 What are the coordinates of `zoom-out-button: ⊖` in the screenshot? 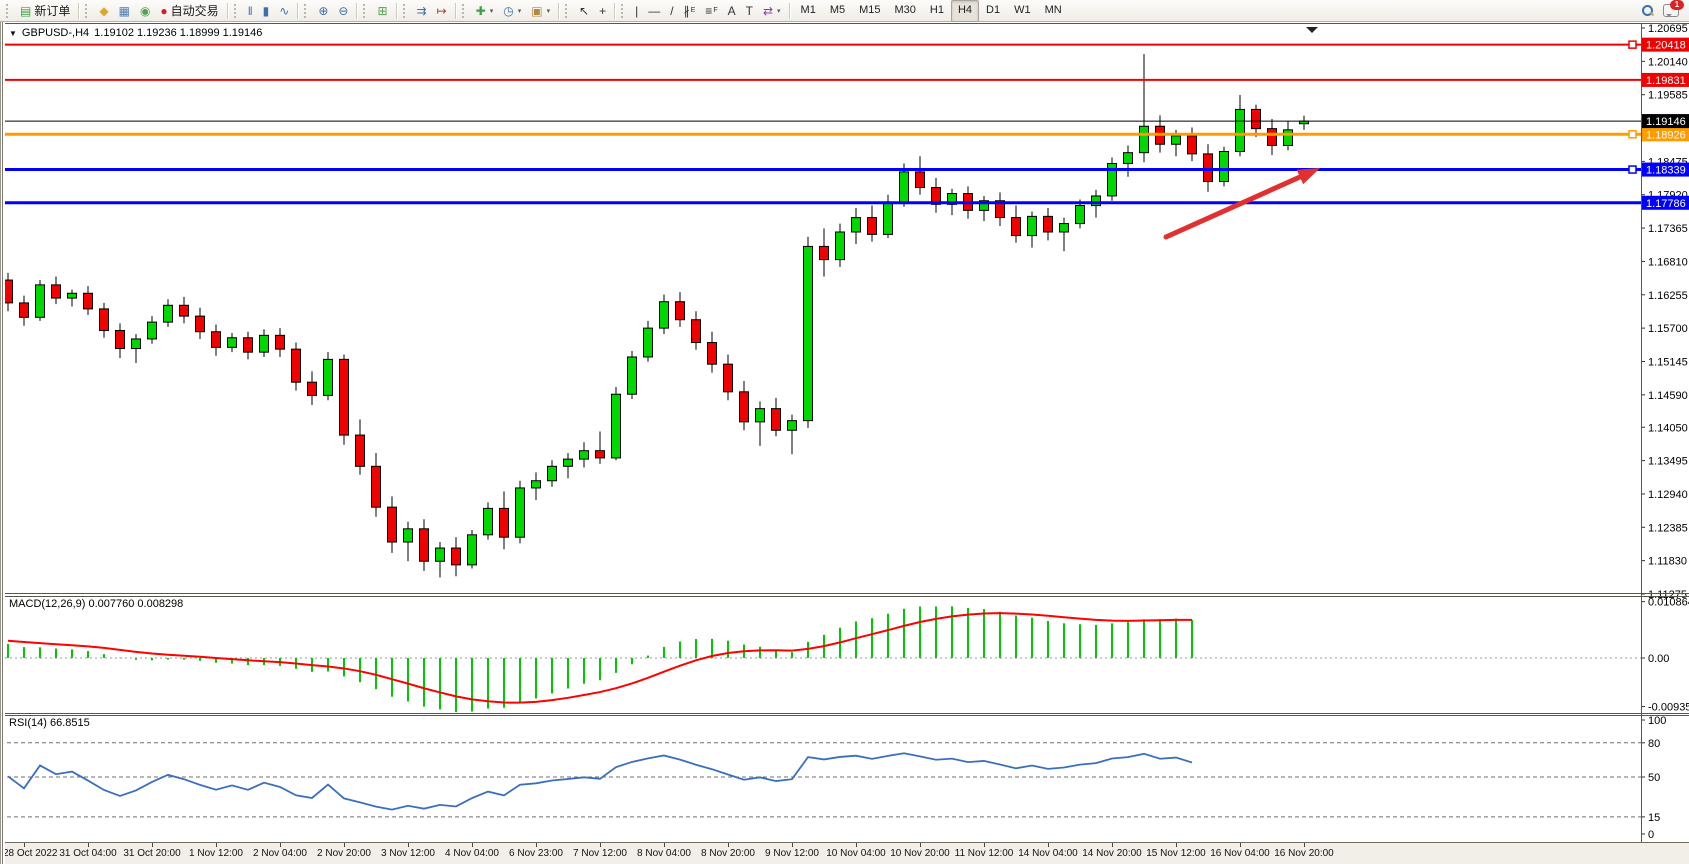 It's located at (343, 11).